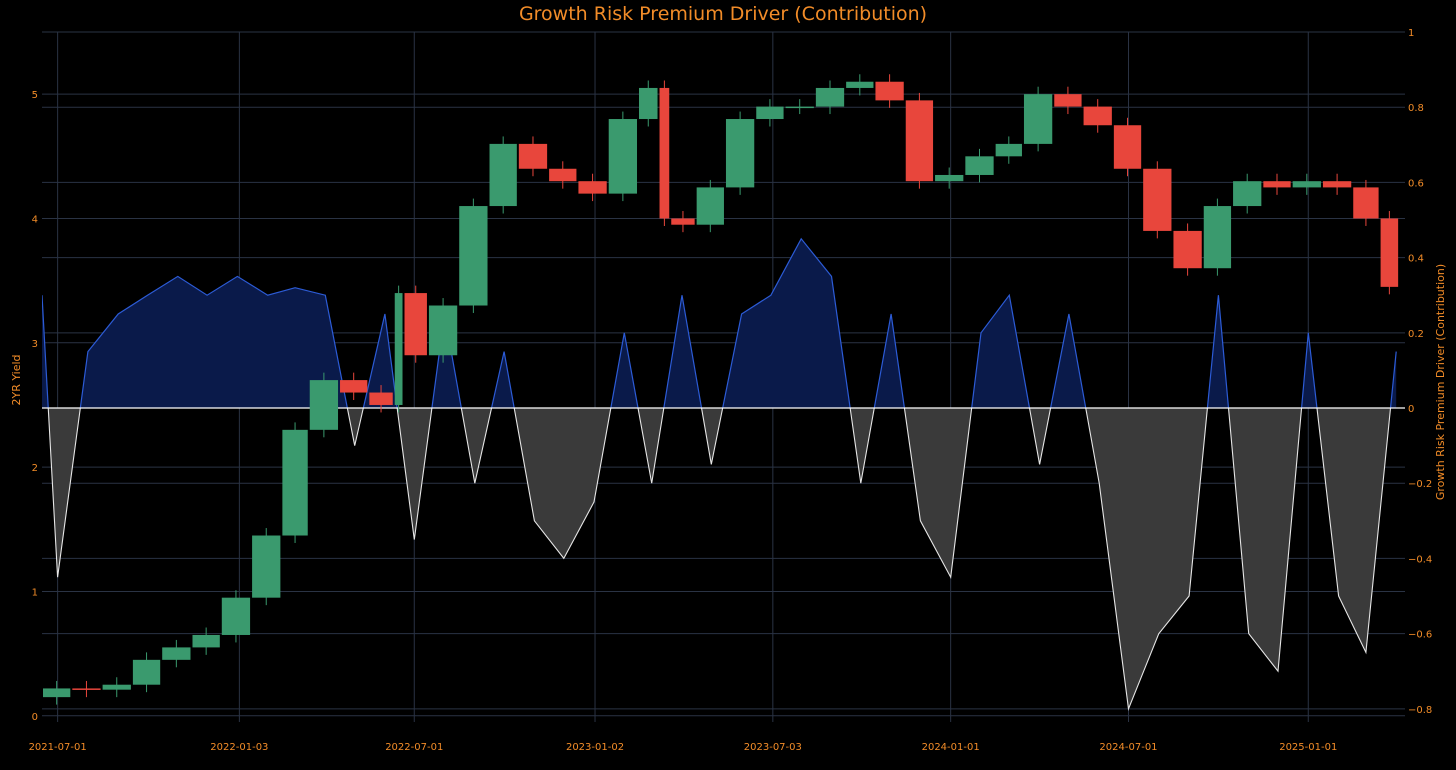 The image size is (1456, 770). What do you see at coordinates (595, 747) in the screenshot?
I see `x-tick-label: 2023-01-02` at bounding box center [595, 747].